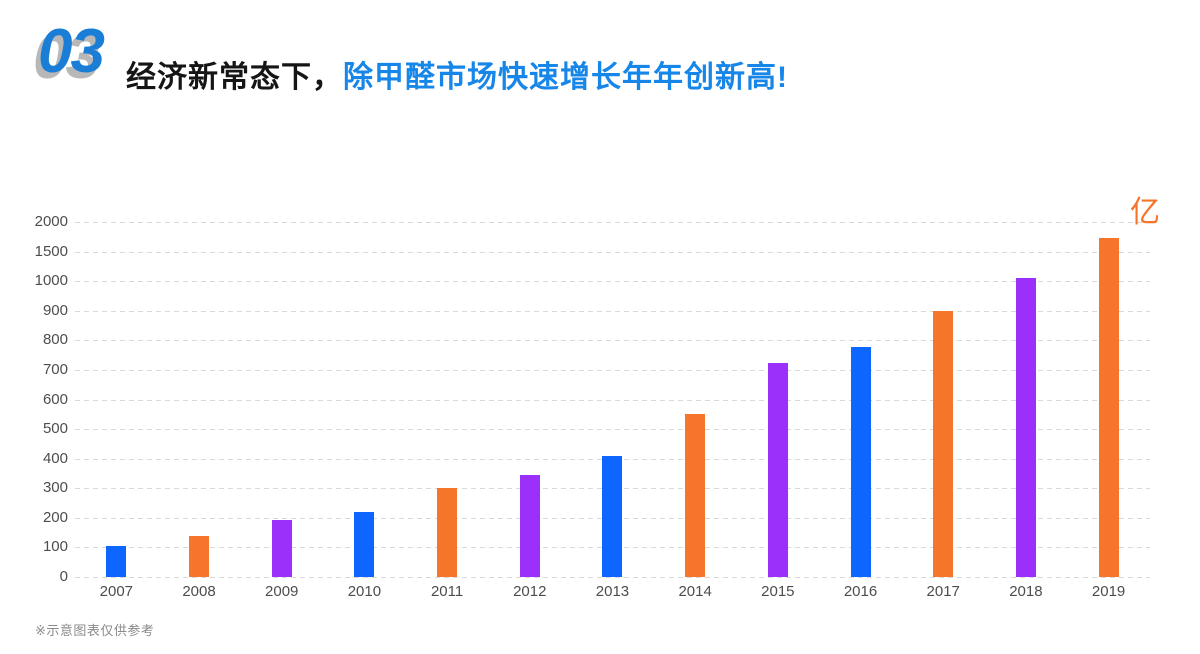  I want to click on x-axis-label-2008: 2008, so click(199, 591).